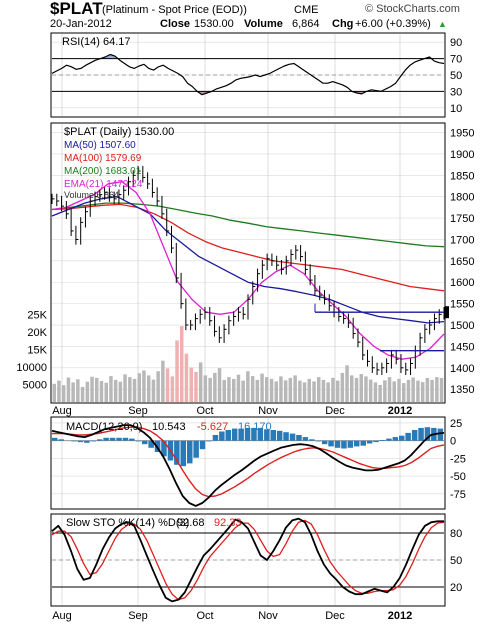 The image size is (492, 625). I want to click on chg-up-arrow-icon: ▲, so click(442, 24).